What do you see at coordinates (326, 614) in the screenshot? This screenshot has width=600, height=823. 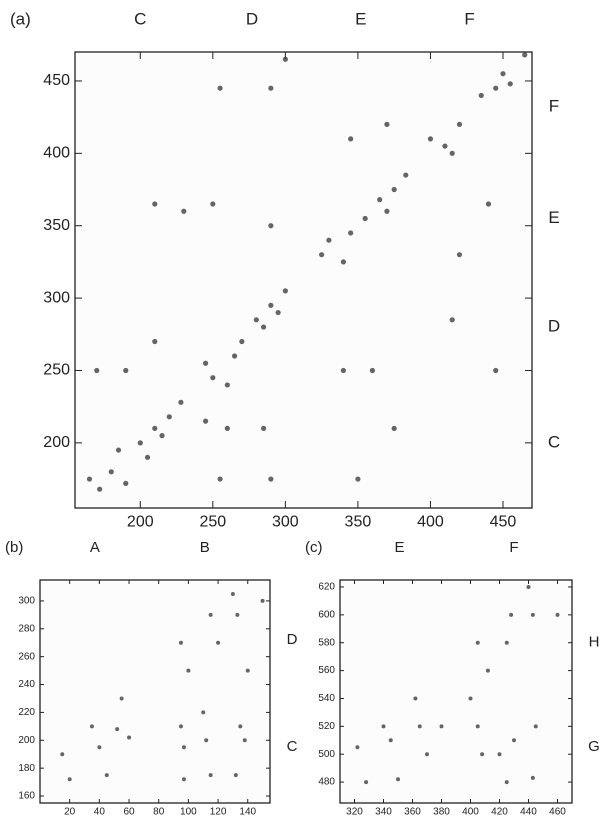 I see `y-tick-label: 600` at bounding box center [326, 614].